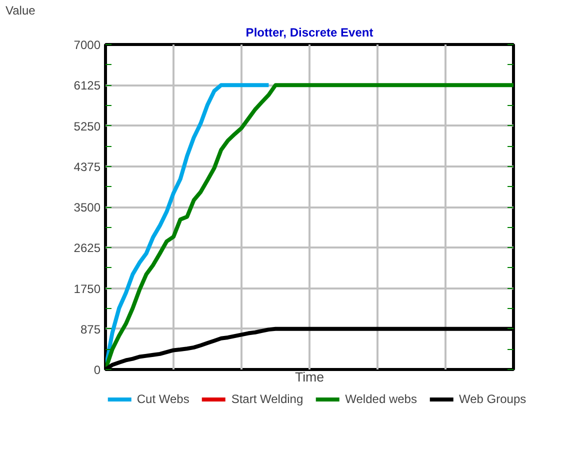 Image resolution: width=588 pixels, height=456 pixels. Describe the element at coordinates (87, 289) in the screenshot. I see `y-tick-label: 1750` at that location.